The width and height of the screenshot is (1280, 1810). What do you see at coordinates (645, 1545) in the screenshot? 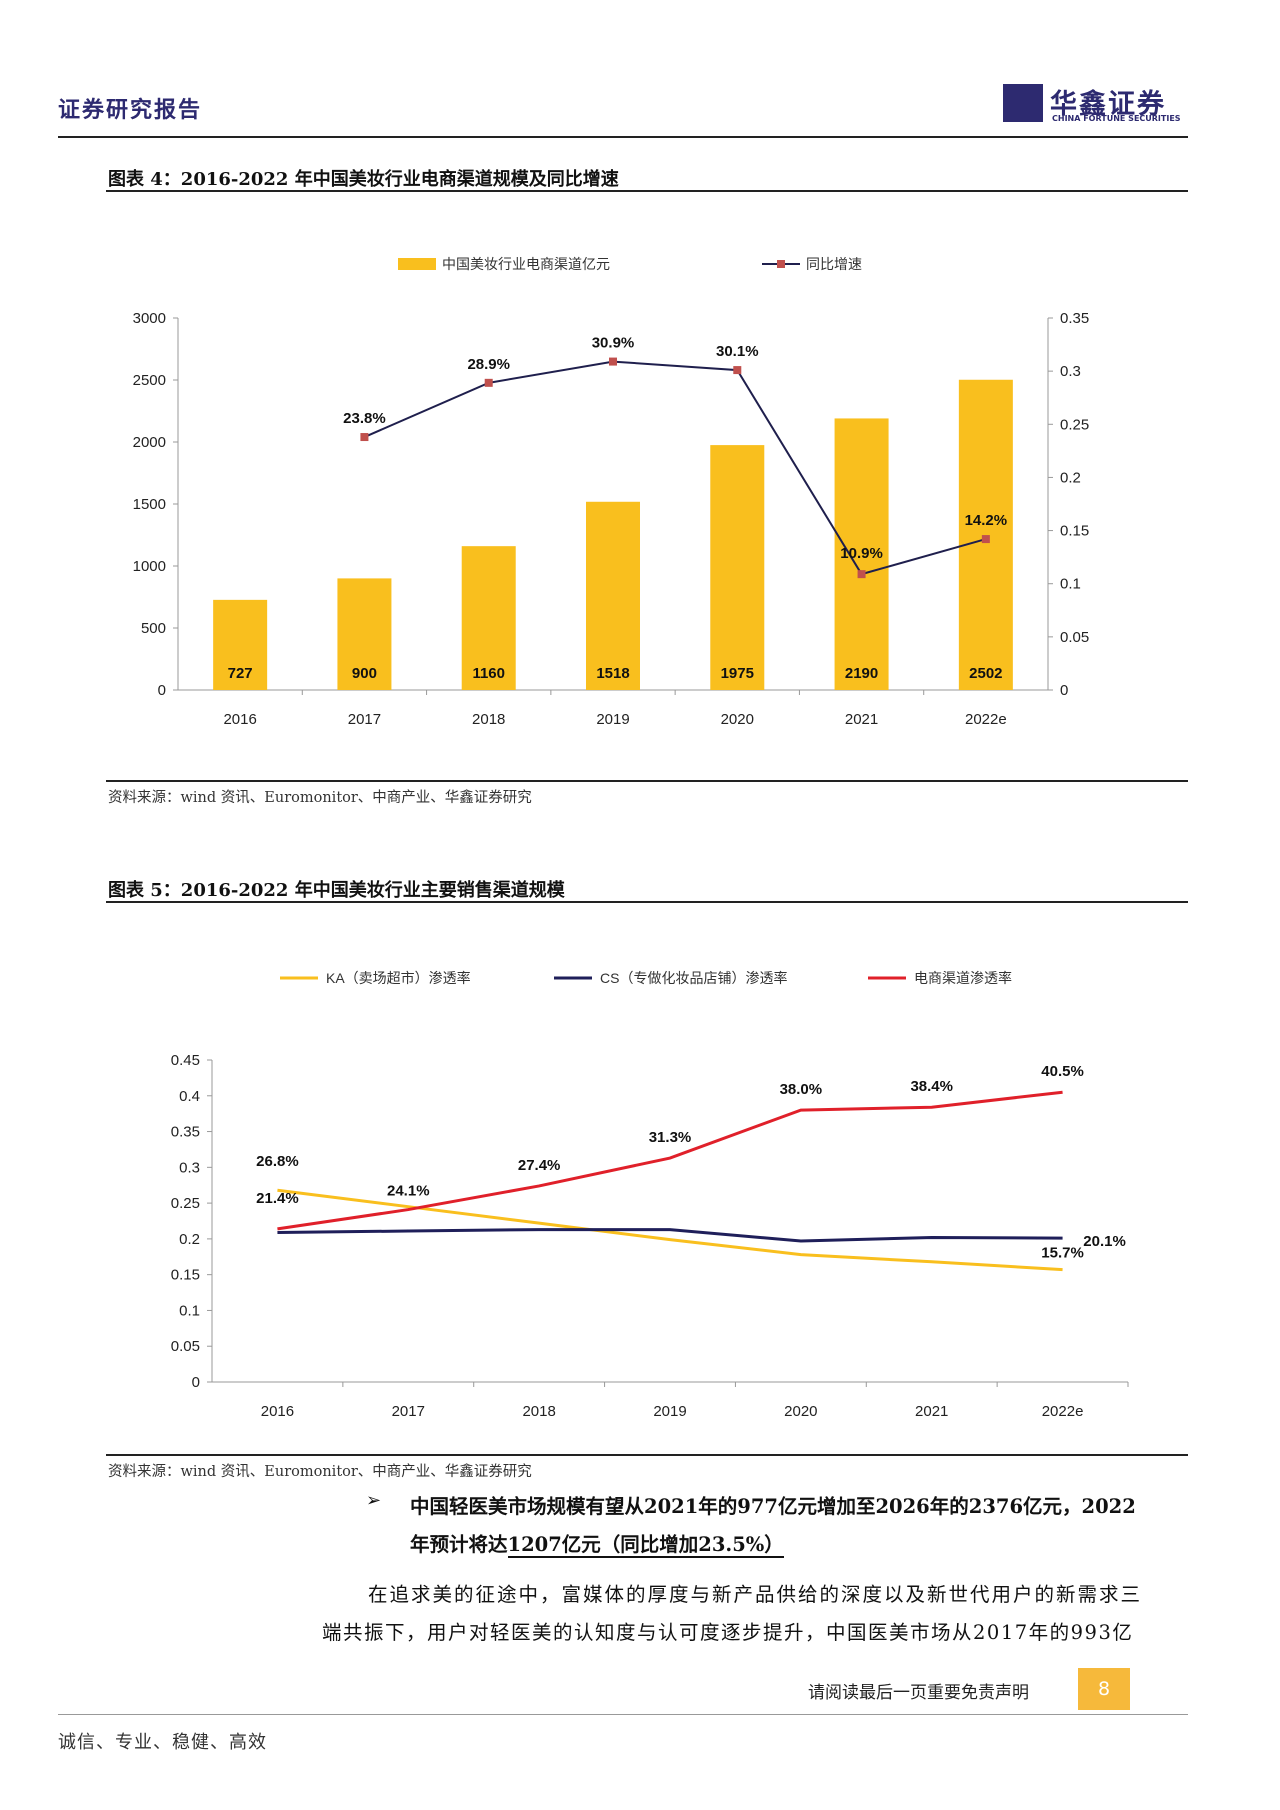
I see `bullet-line-2-underlined: 1207亿元（同比增加23.5%）` at bounding box center [645, 1545].